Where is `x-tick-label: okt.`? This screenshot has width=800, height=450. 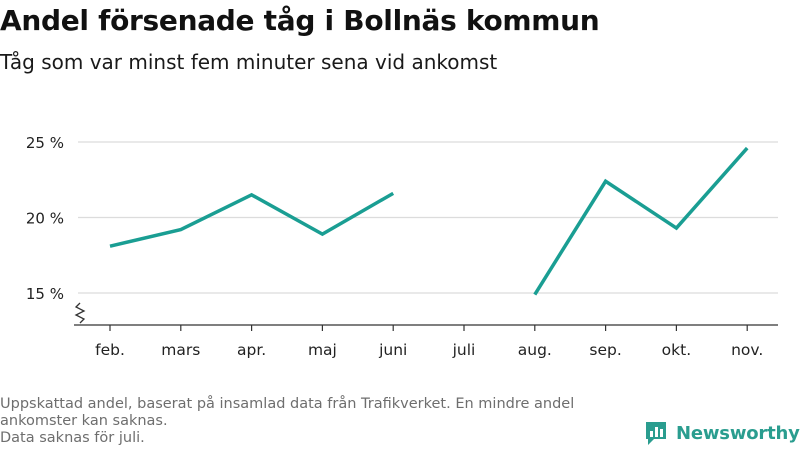
x-tick-label: okt. is located at coordinates (676, 350).